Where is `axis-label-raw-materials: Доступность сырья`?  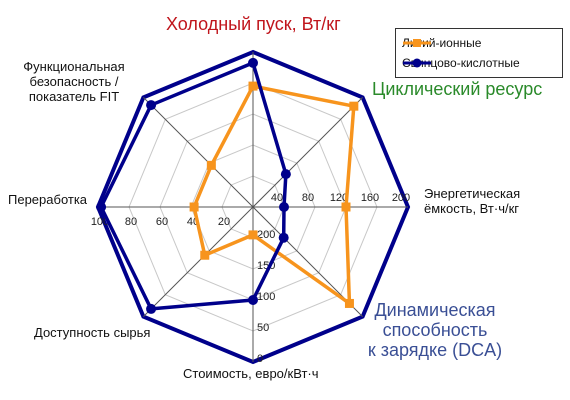 axis-label-raw-materials: Доступность сырья is located at coordinates (92, 332).